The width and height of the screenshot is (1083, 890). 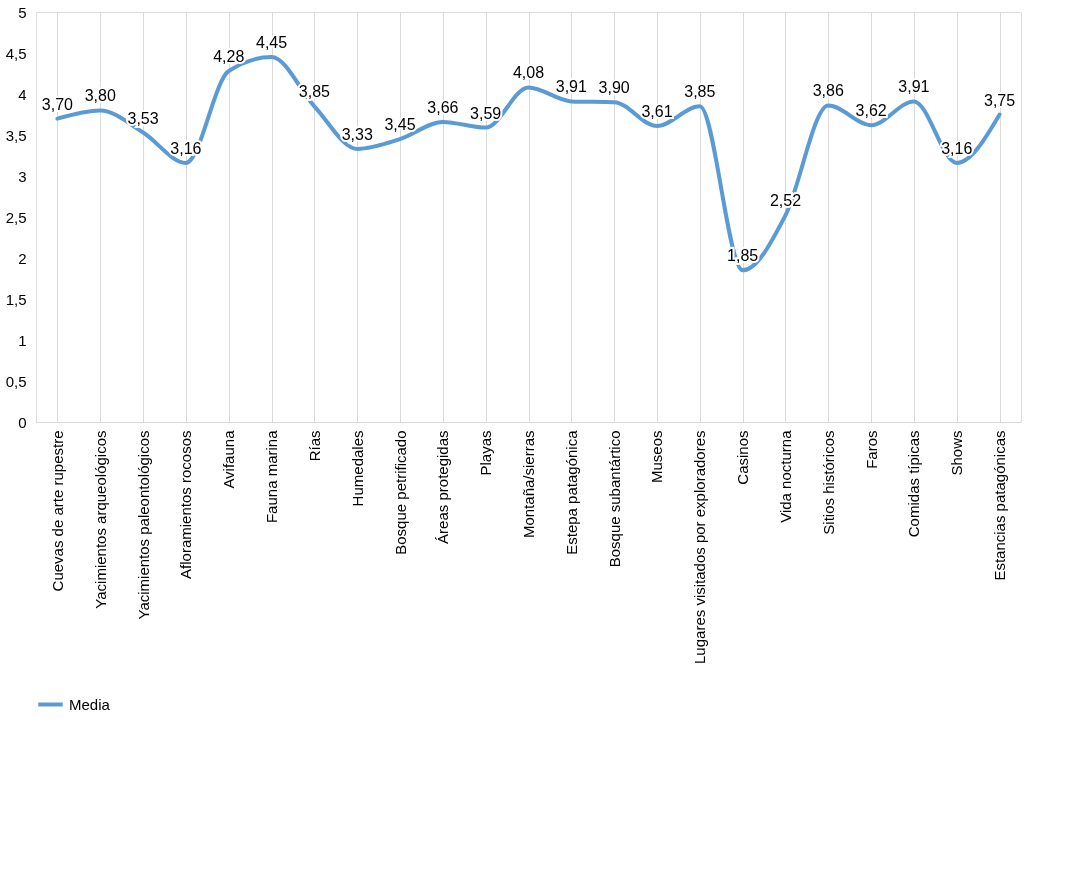 I want to click on x-tick-label: Áreas protegidas, so click(x=443, y=487).